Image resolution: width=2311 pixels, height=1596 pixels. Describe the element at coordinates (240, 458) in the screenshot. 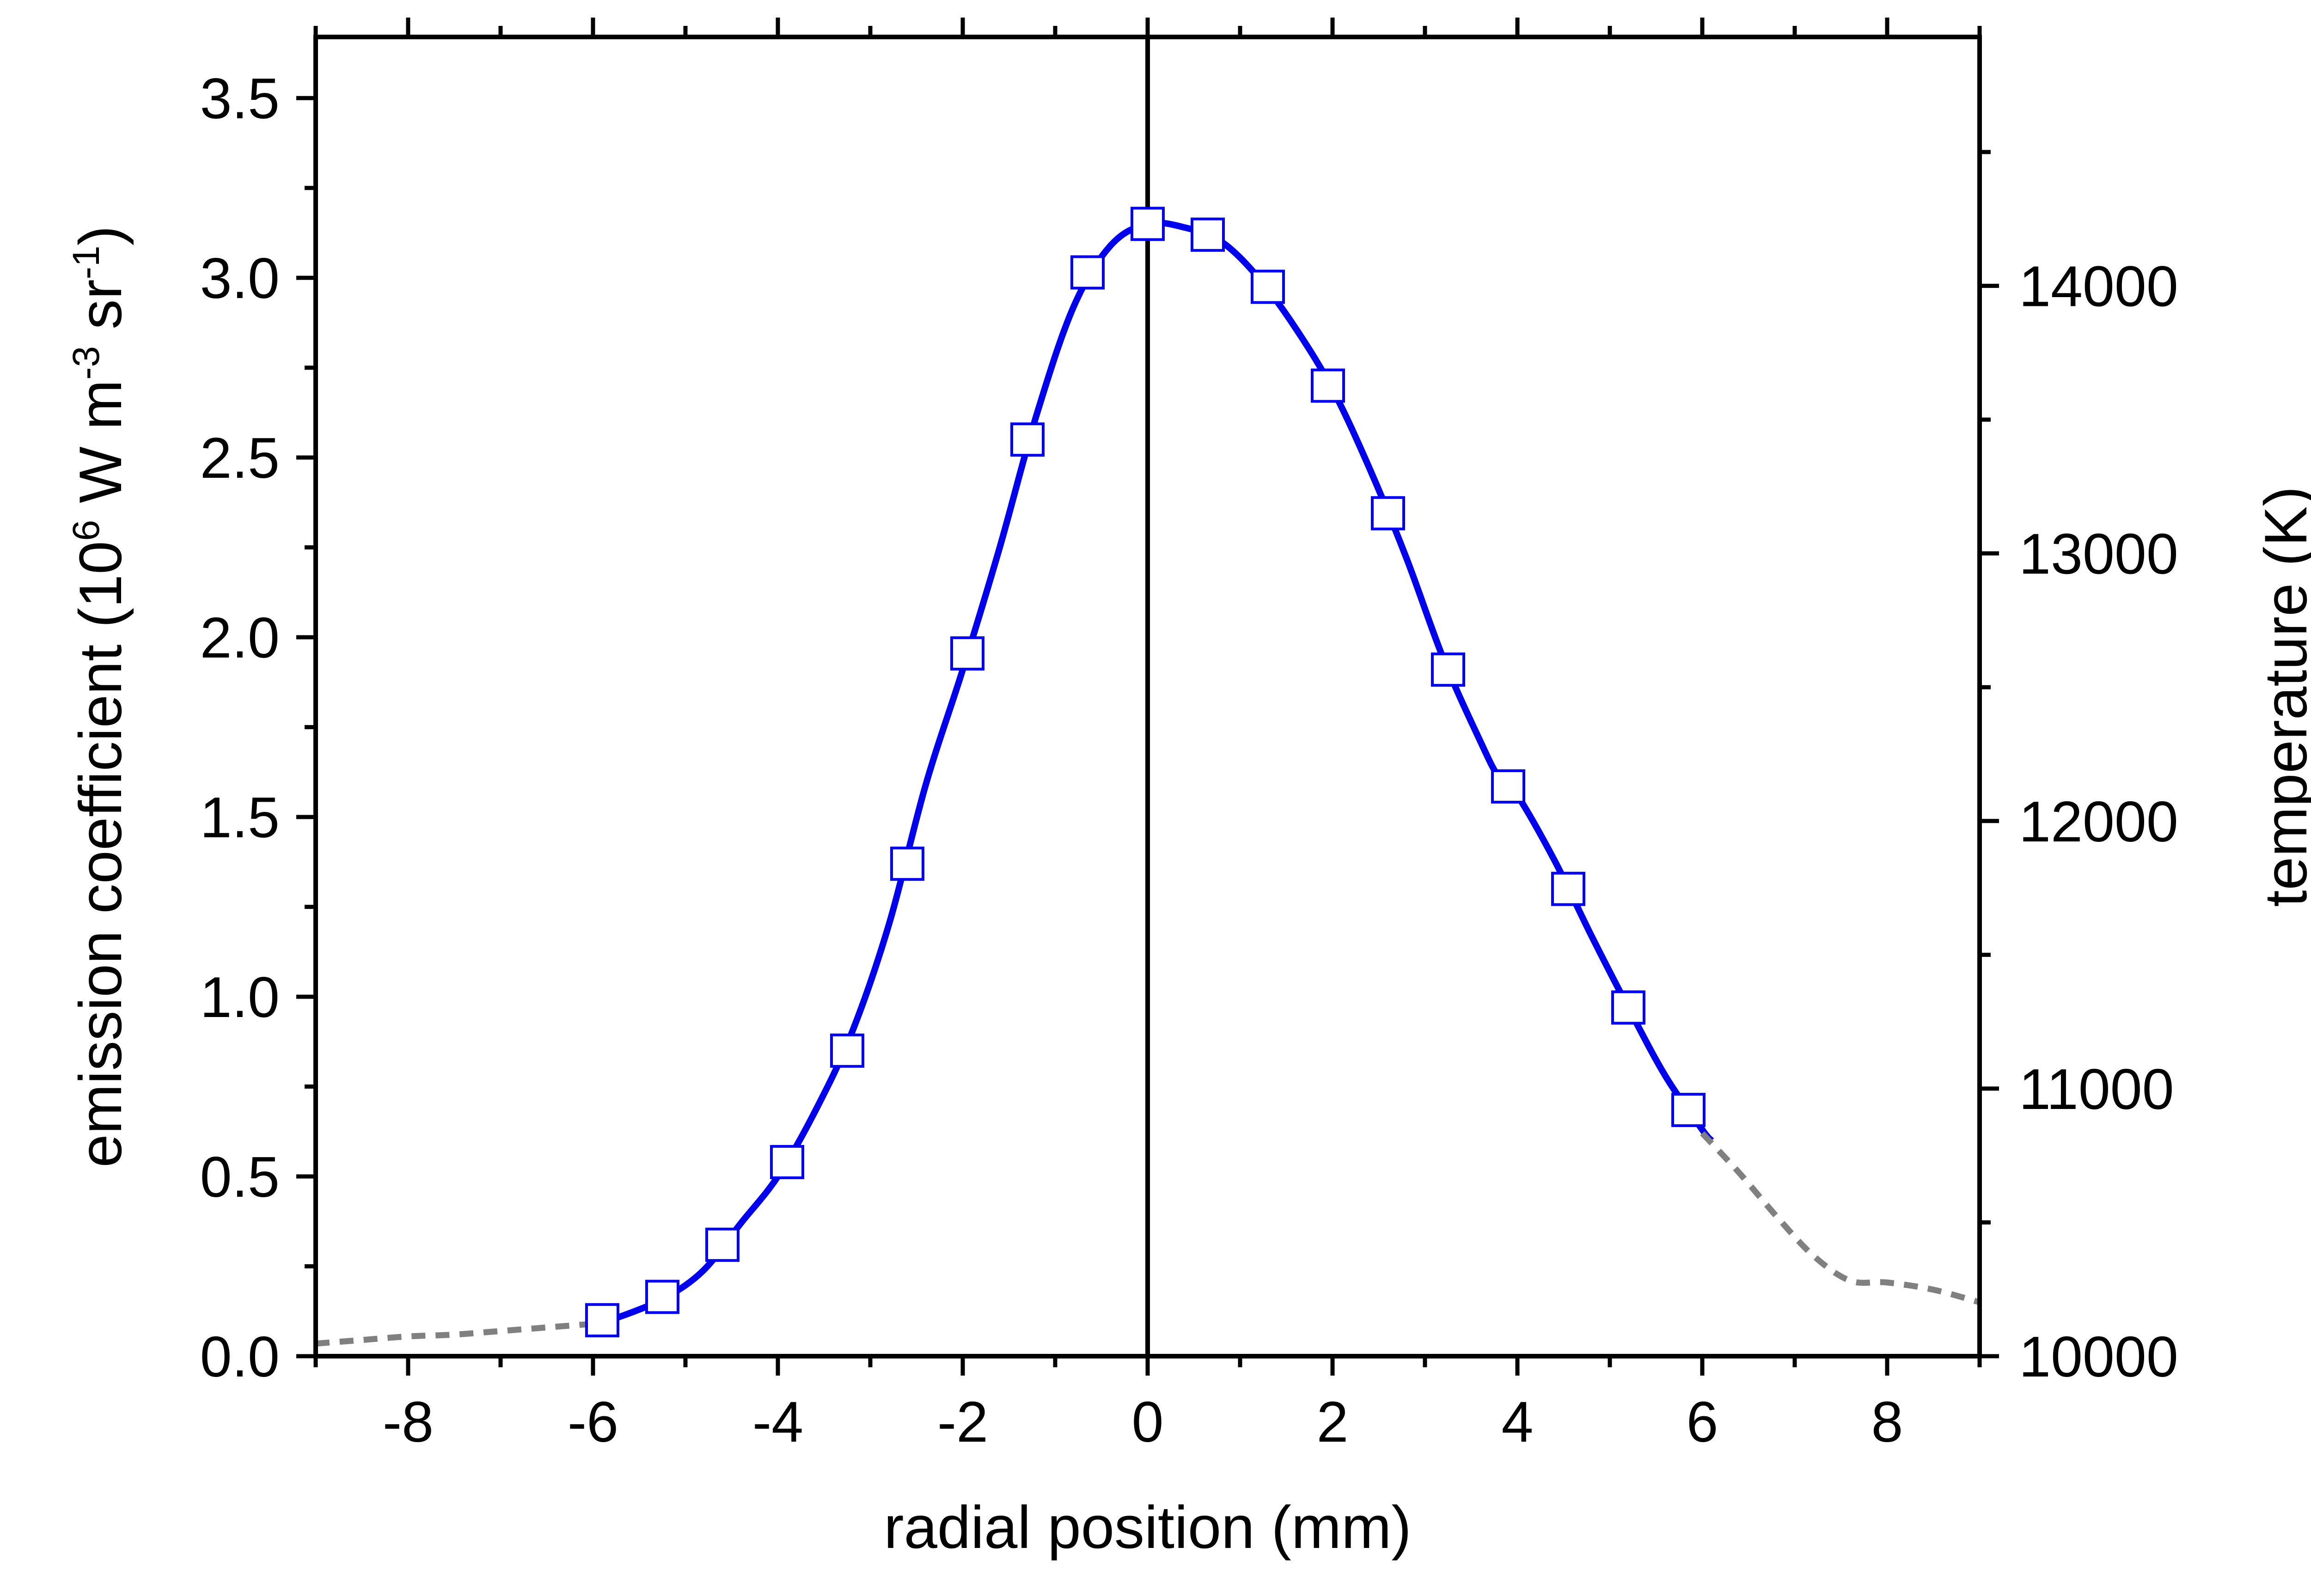

I see `y-tick-label: 2.5` at that location.